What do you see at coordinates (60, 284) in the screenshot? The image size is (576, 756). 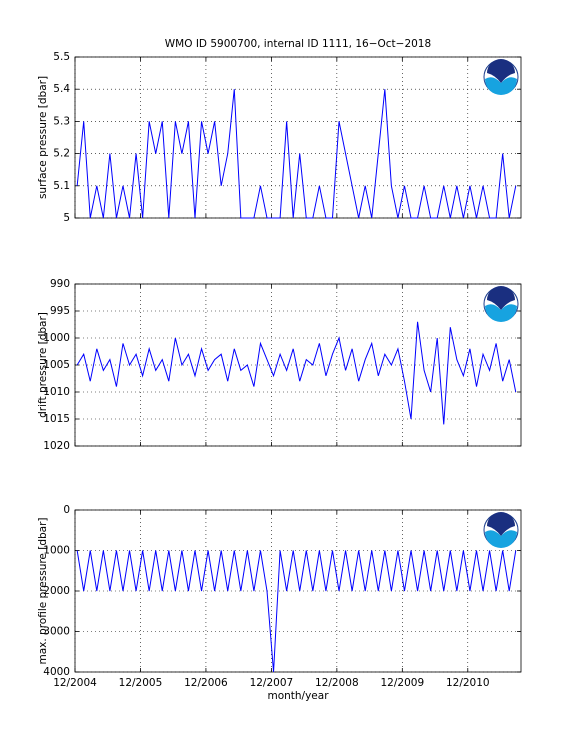 I see `y-tick-label: 990` at bounding box center [60, 284].